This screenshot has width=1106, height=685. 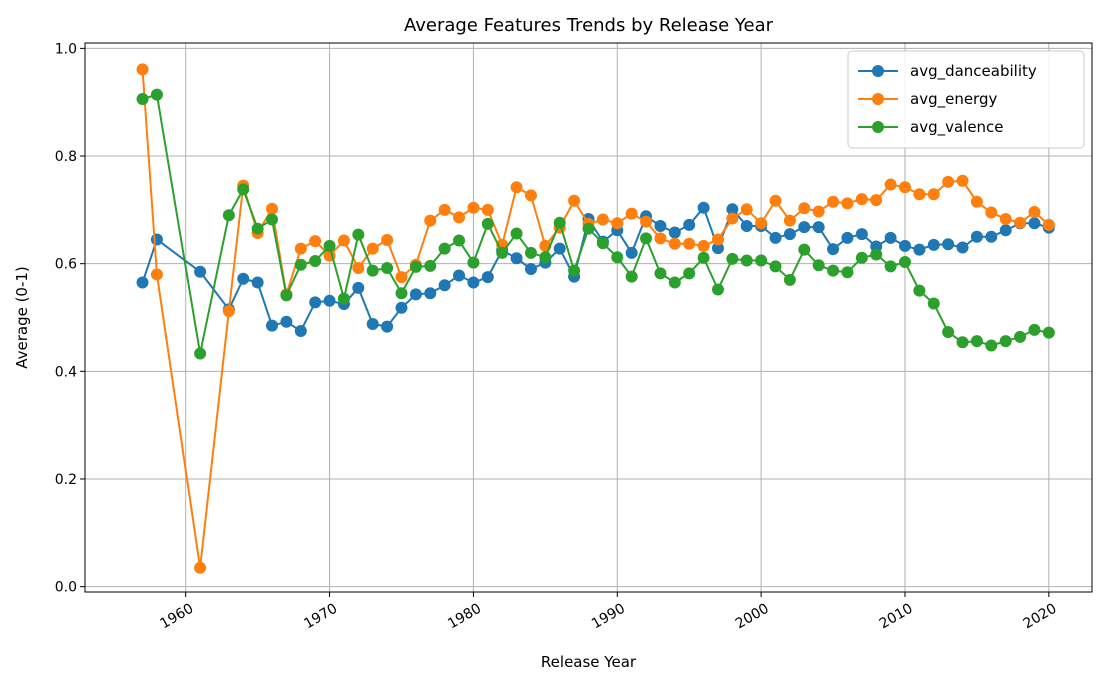 I want to click on legend-swatch-marker, so click(x=878, y=71).